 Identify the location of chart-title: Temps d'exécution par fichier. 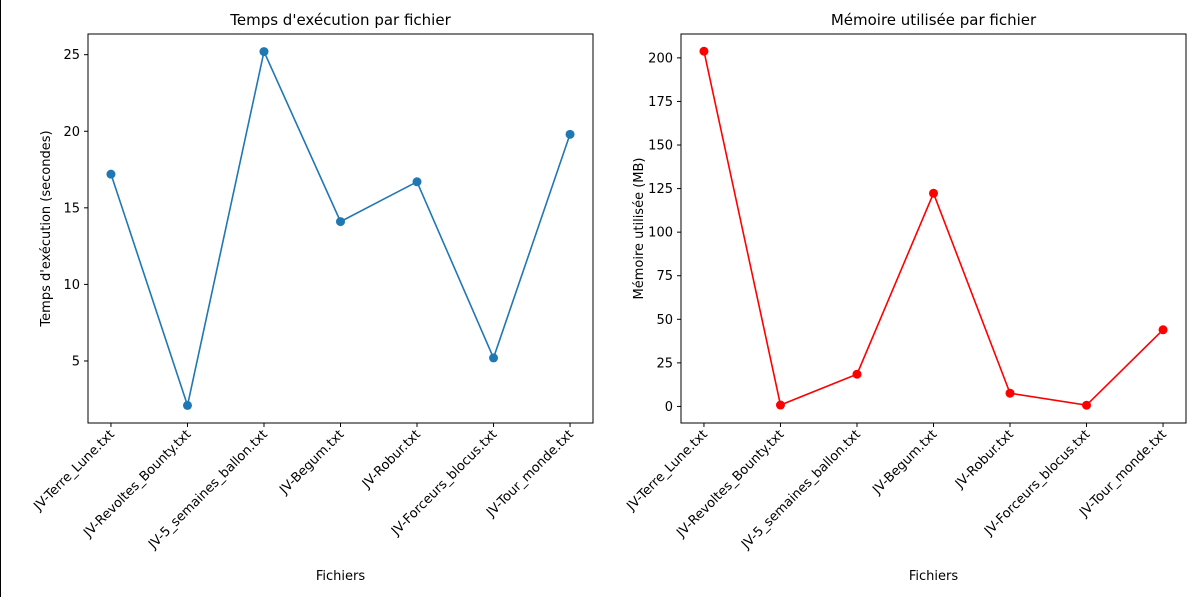
(340, 20).